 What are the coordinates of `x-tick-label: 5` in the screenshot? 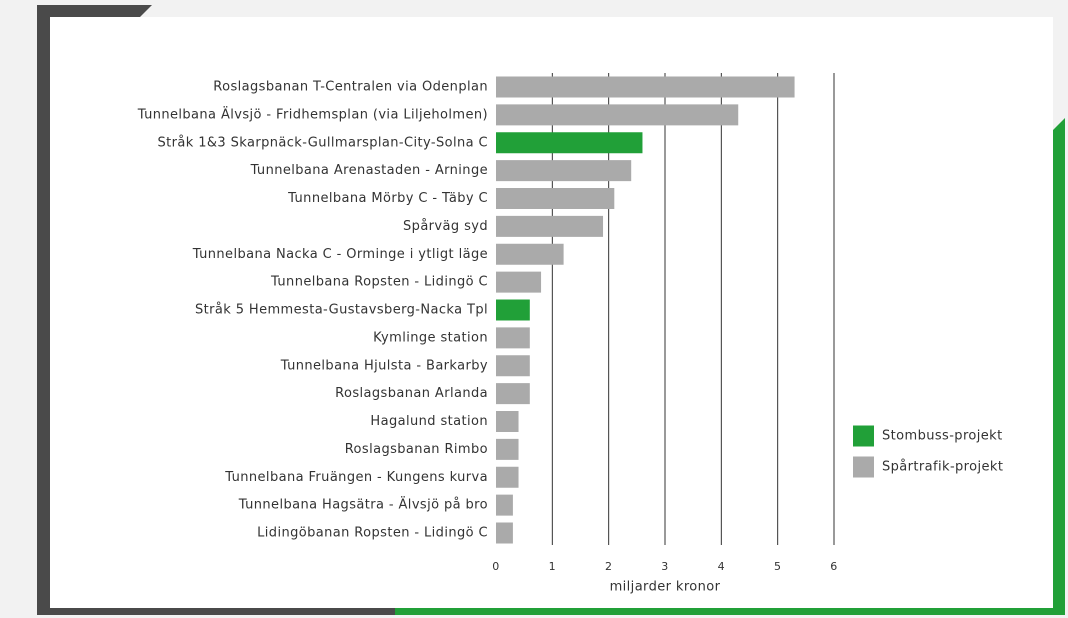 It's located at (777, 566).